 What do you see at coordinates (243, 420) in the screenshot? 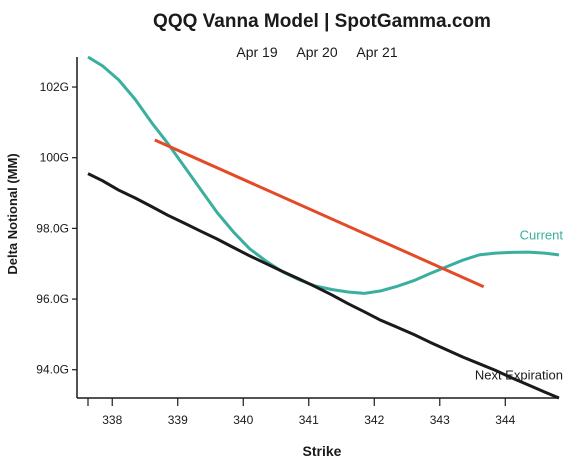
I see `x-tick-label: 340` at bounding box center [243, 420].